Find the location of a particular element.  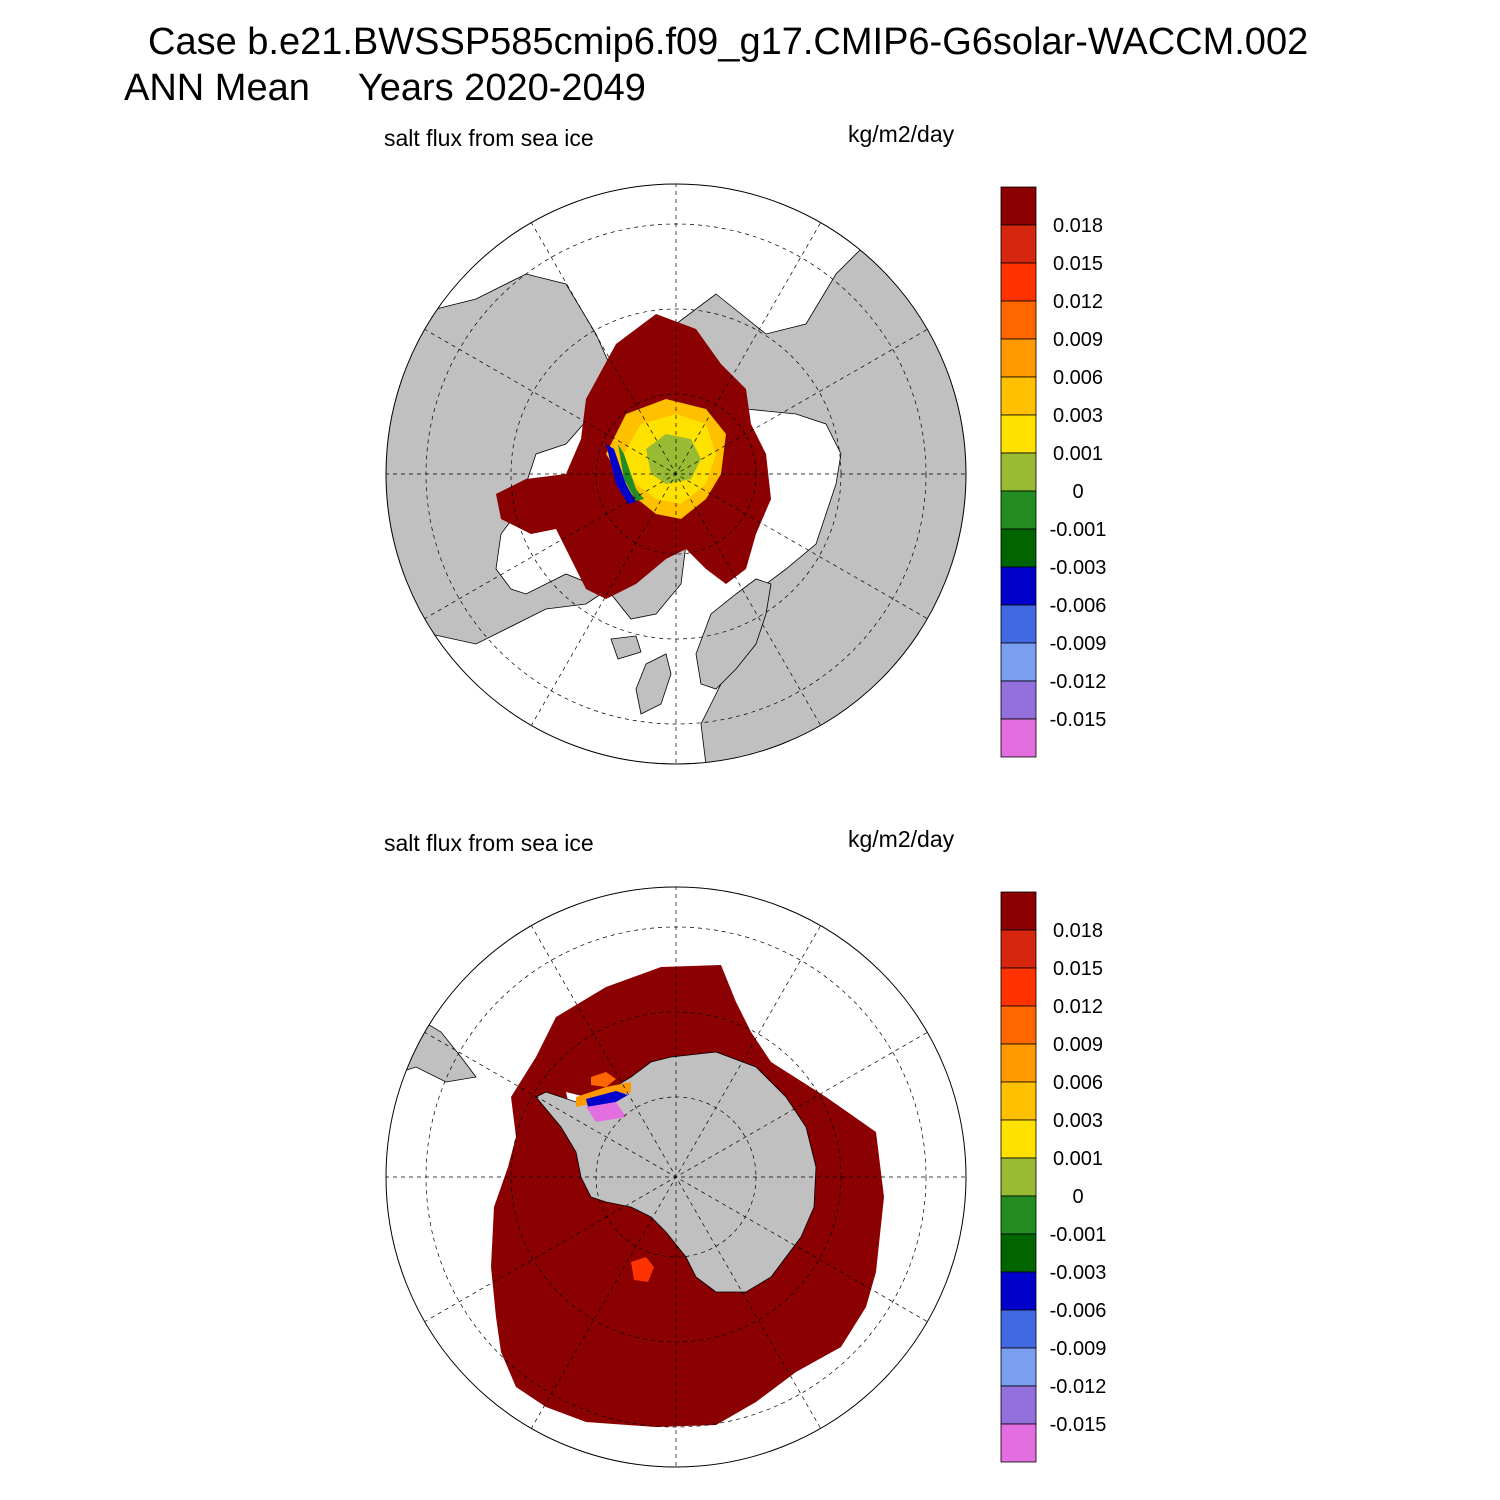

south-weddell-pink is located at coordinates (606, 1112).